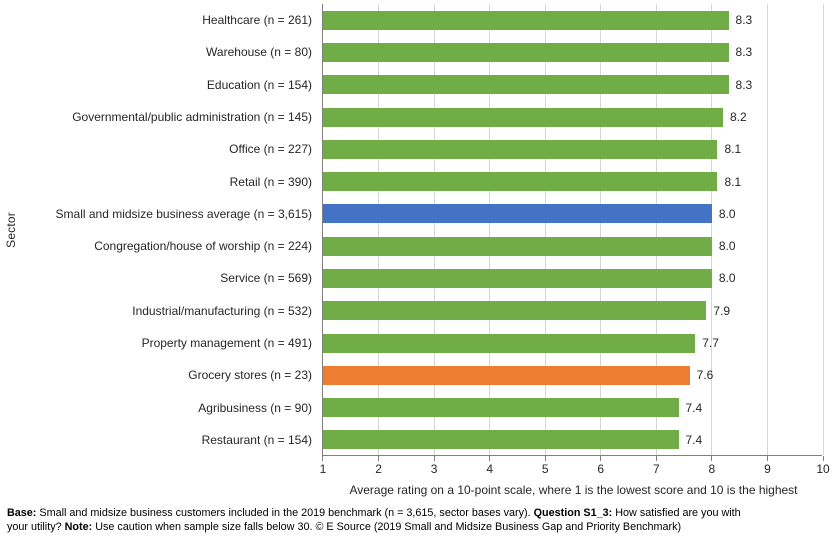 The image size is (837, 546). Describe the element at coordinates (545, 469) in the screenshot. I see `x-tick-label: 5` at that location.